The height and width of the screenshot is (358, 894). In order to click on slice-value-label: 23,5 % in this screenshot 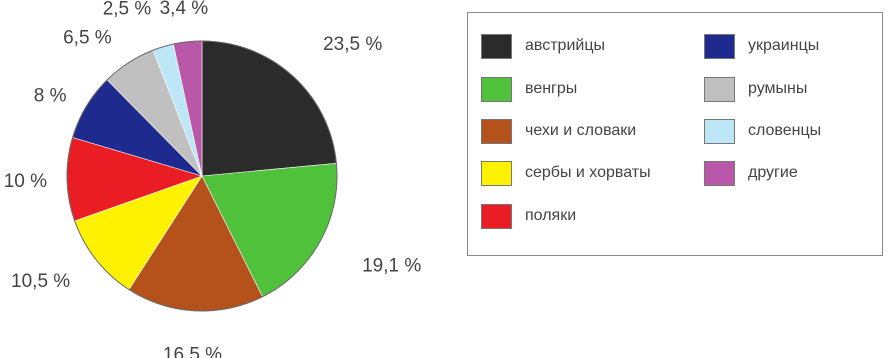, I will do `click(352, 44)`.